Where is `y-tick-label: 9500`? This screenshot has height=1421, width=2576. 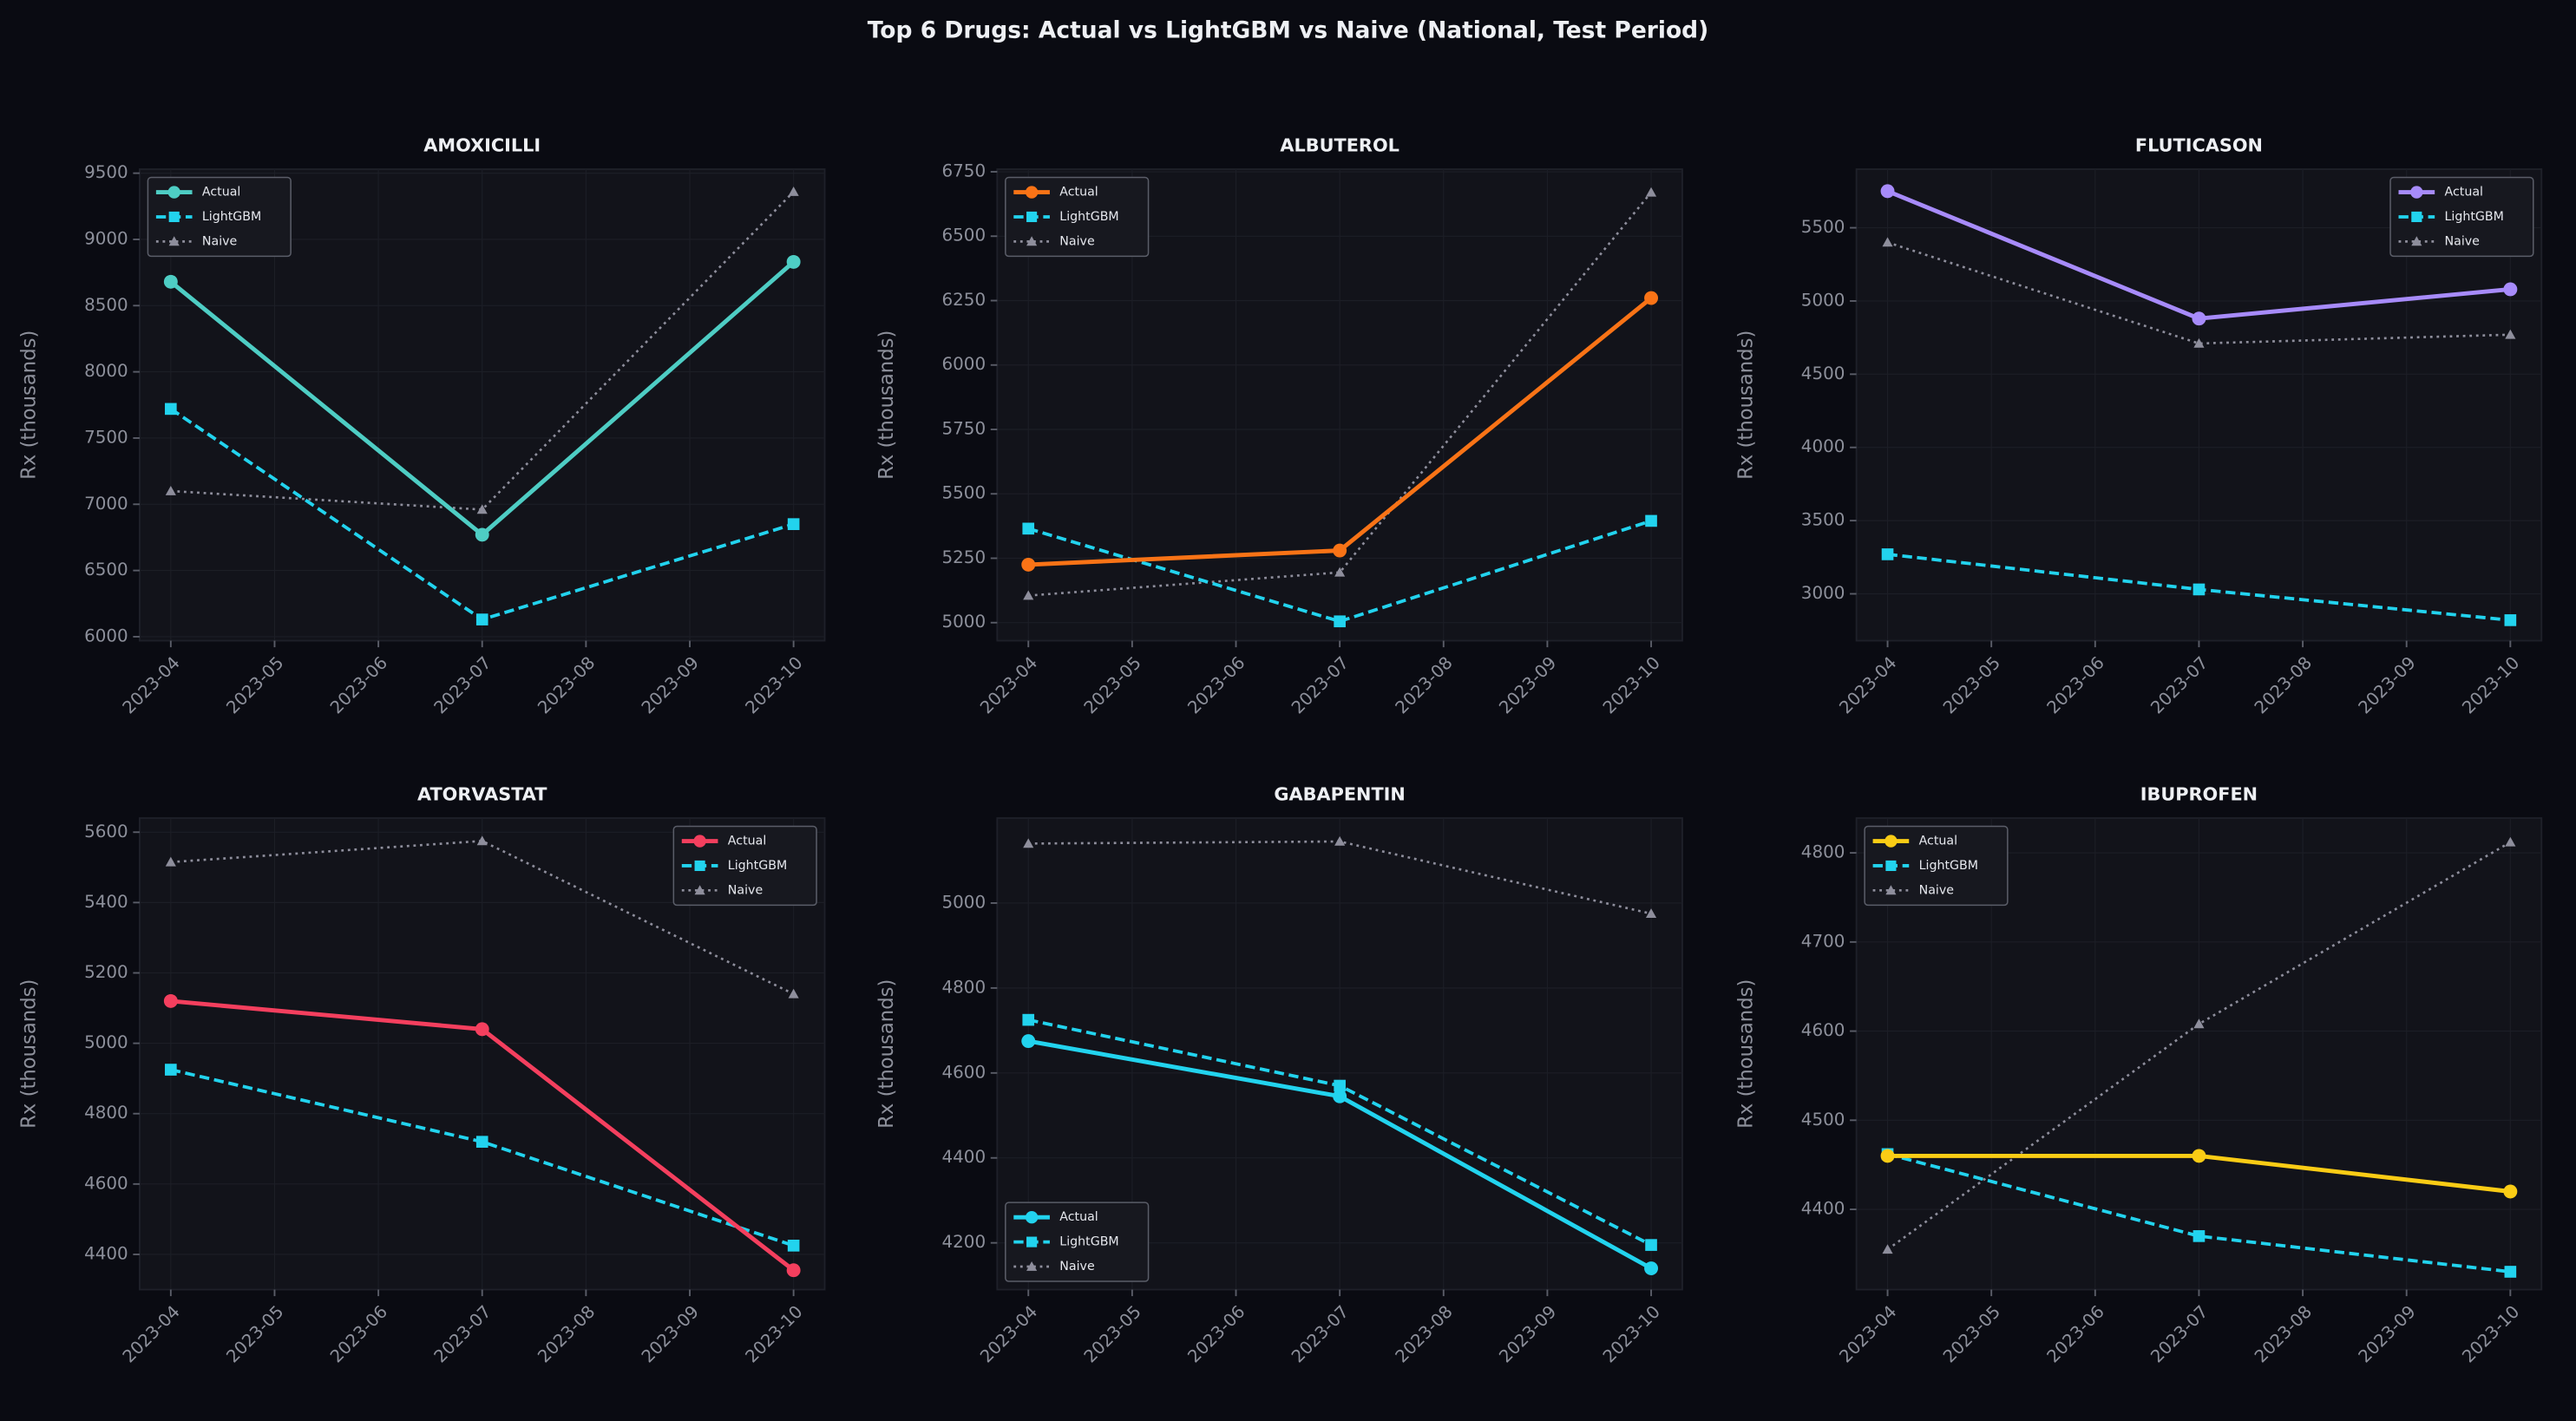 y-tick-label: 9500 is located at coordinates (106, 172).